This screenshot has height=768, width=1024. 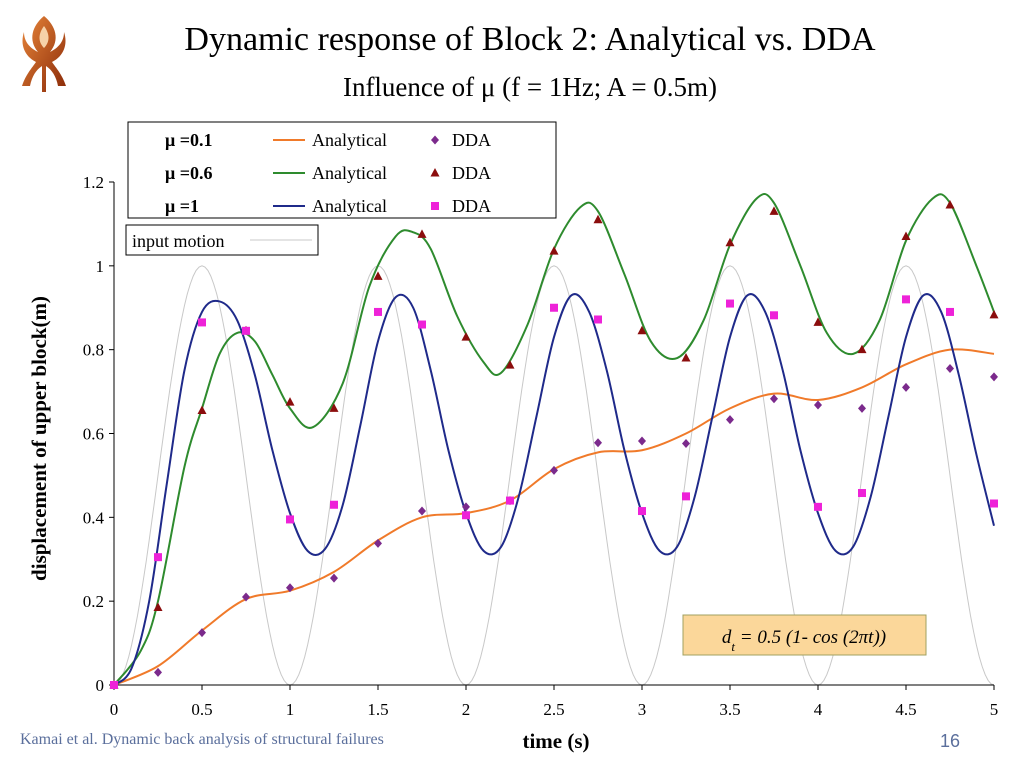 What do you see at coordinates (93, 601) in the screenshot?
I see `y-tick-label: 0.2` at bounding box center [93, 601].